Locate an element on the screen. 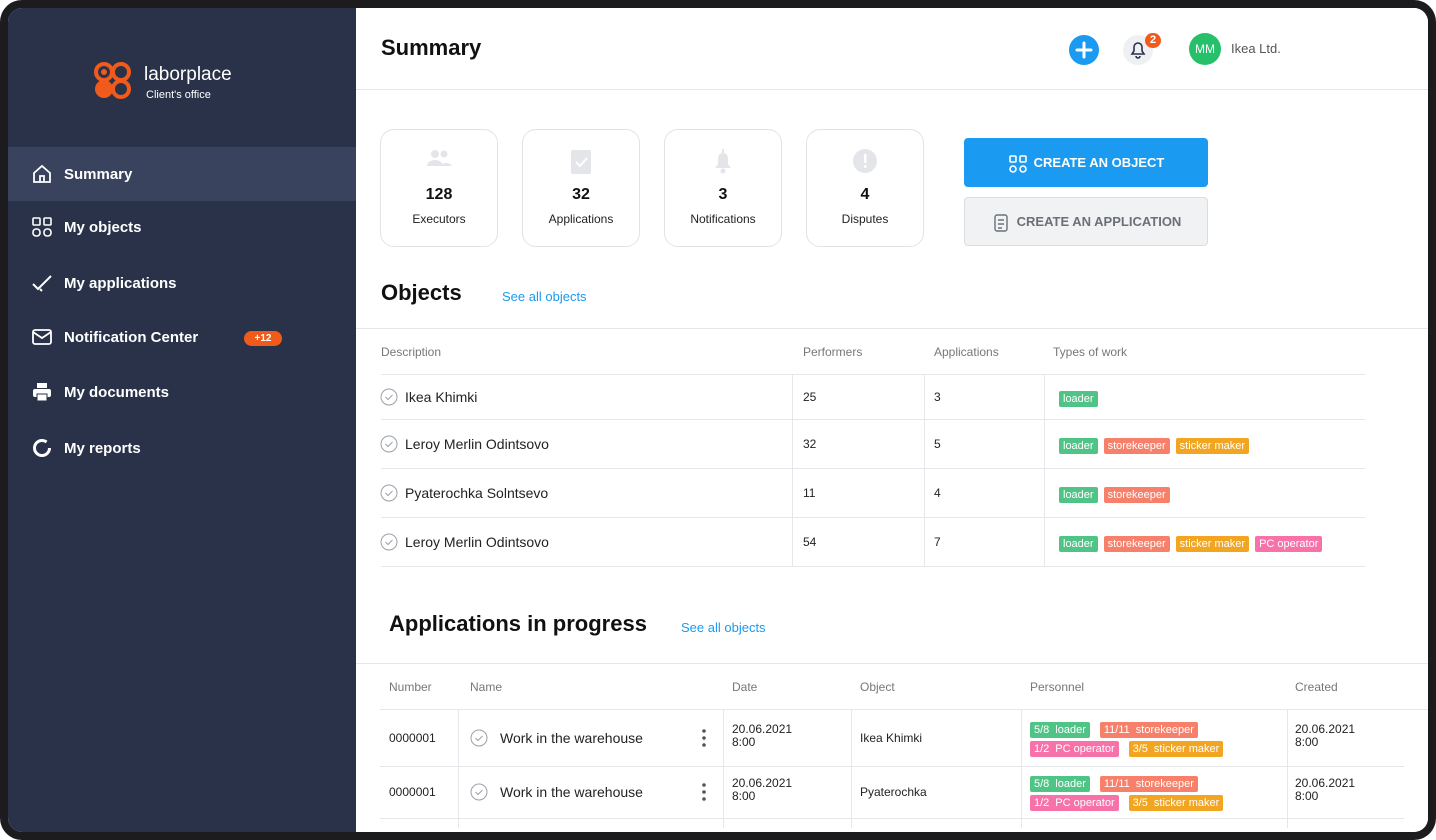 Image resolution: width=1436 pixels, height=840 pixels. cell: 11 is located at coordinates (809, 492).